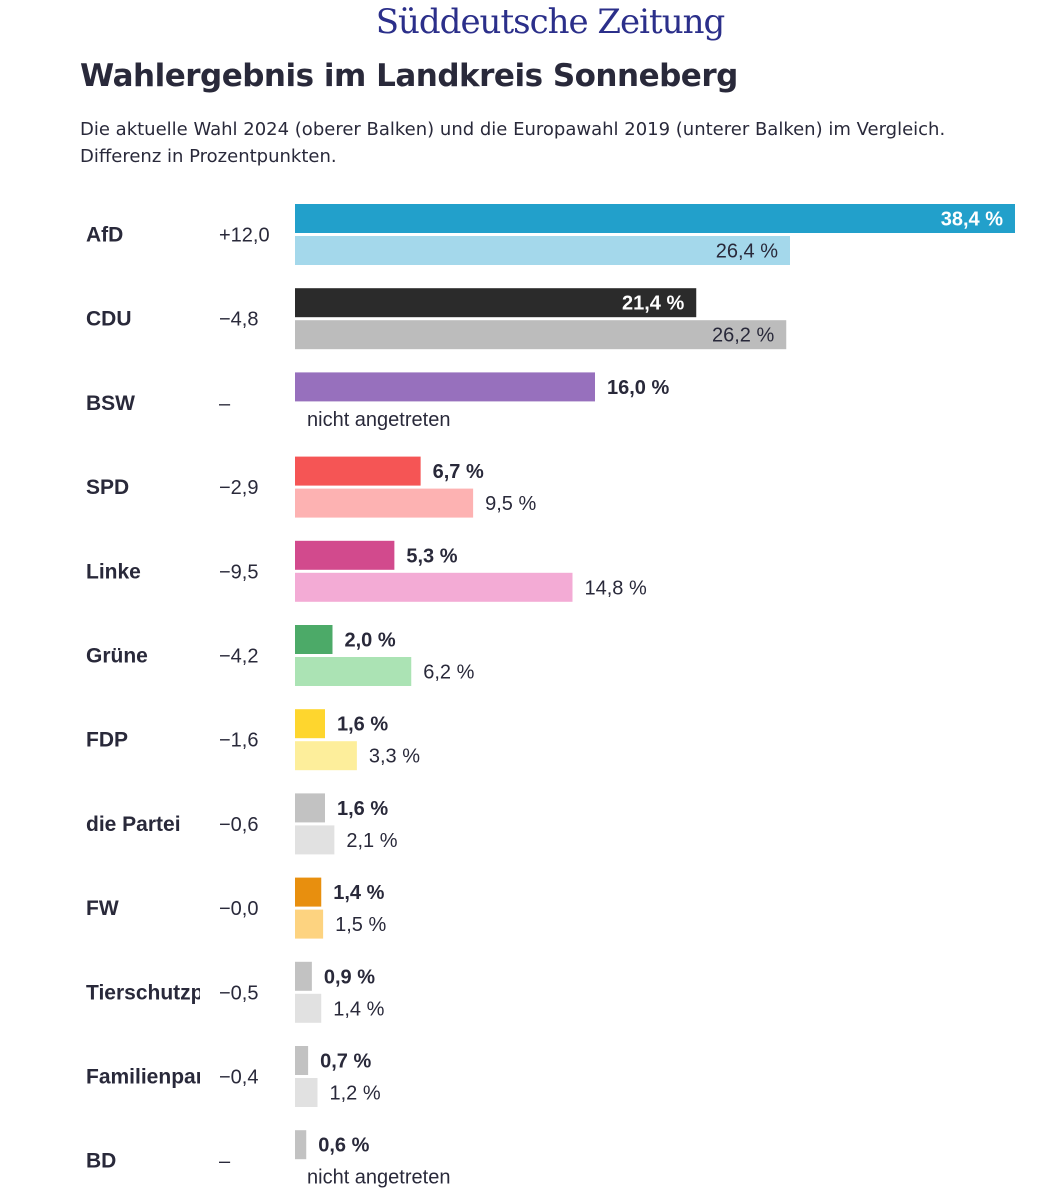 Image resolution: width=1059 pixels, height=1200 pixels. What do you see at coordinates (314, 639) in the screenshot?
I see `bar-current-gr-ne` at bounding box center [314, 639].